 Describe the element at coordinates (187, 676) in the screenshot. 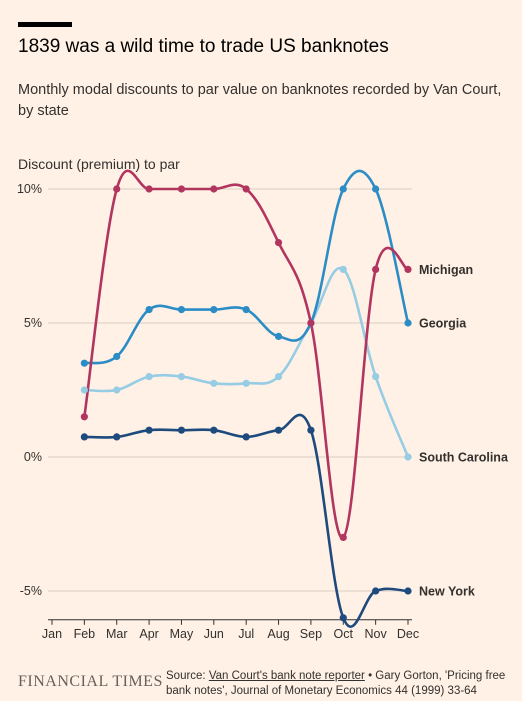

I see `source-prefix: Source:` at that location.